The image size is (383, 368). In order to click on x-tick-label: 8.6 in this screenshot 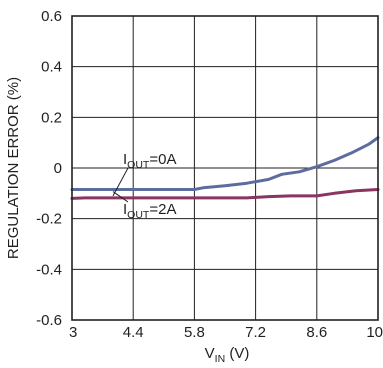, I will do `click(316, 332)`.